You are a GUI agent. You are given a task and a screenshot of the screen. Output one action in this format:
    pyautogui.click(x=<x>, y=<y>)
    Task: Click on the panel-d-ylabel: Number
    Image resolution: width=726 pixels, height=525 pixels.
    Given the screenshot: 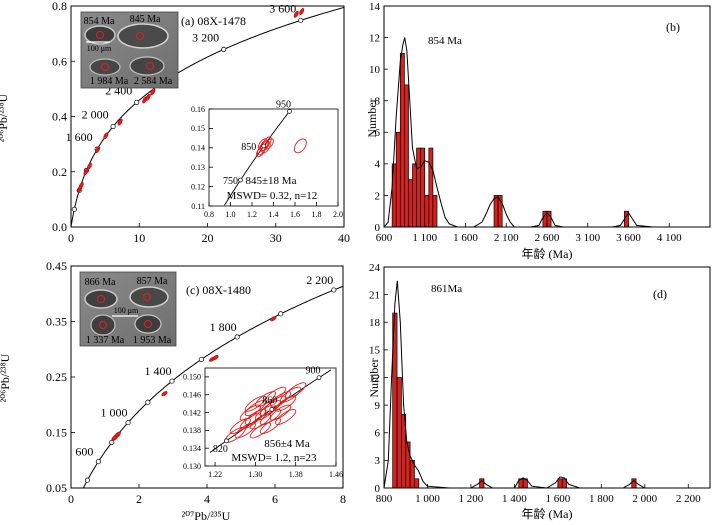 What is the action you would take?
    pyautogui.click(x=374, y=377)
    